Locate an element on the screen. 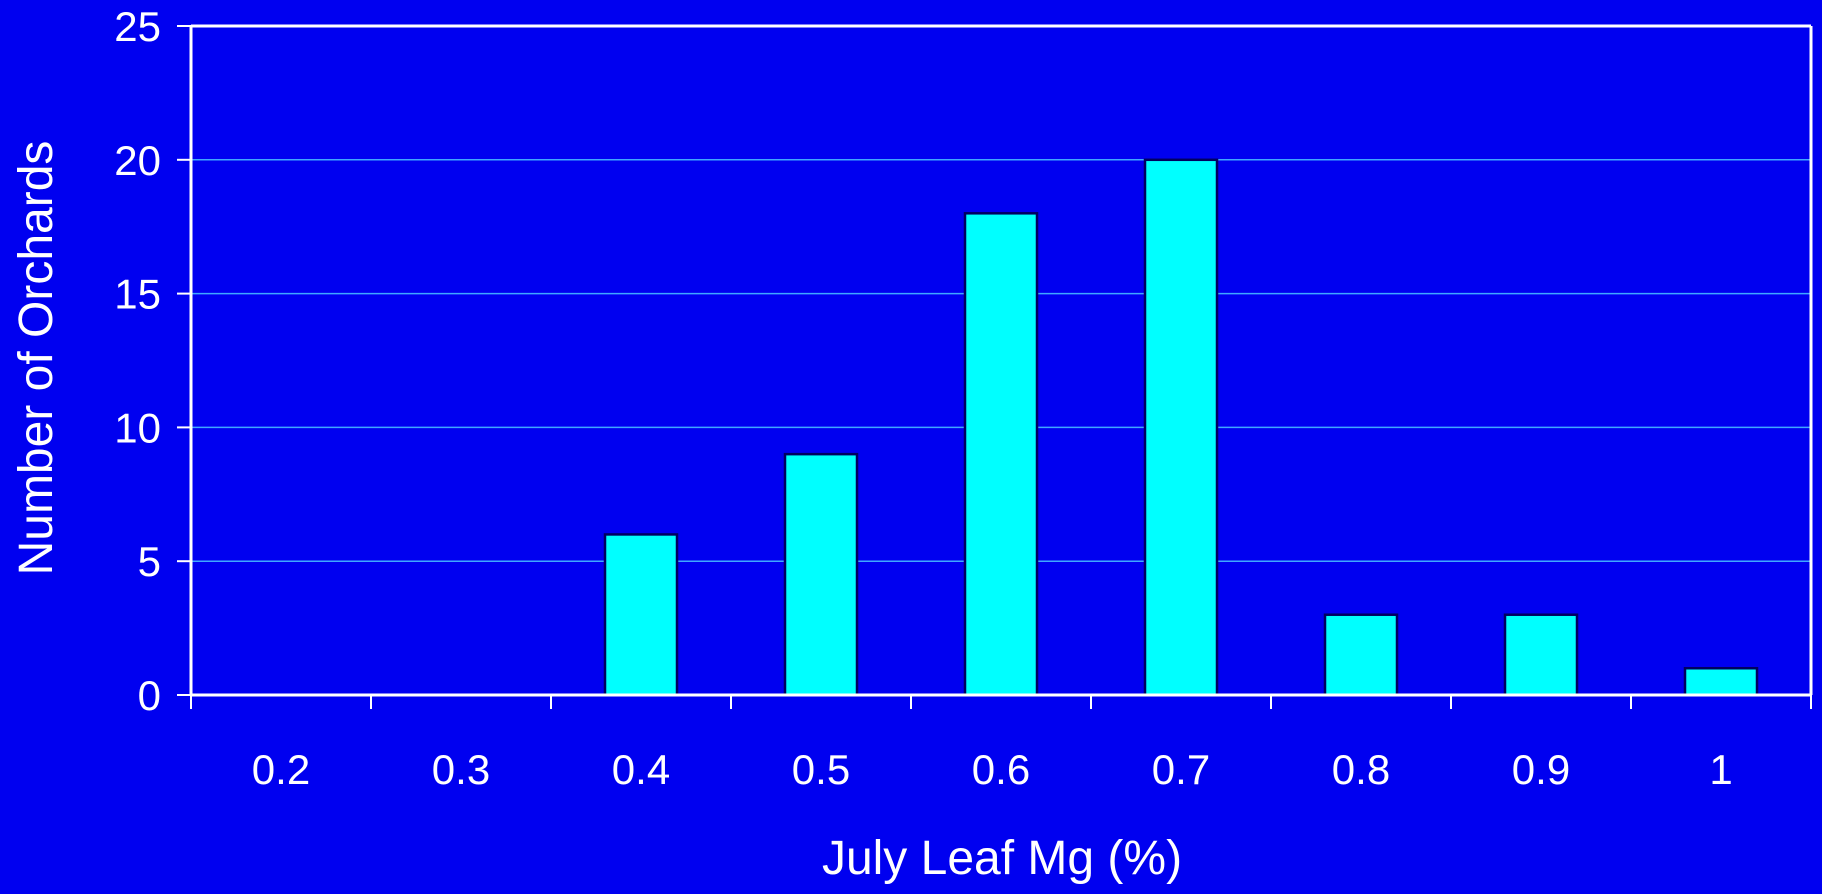 The image size is (1822, 894). x-tick-labels: 0.2 0.3 0.4 0.5 0.6 0.7 0.8 0.9 1 is located at coordinates (992, 769).